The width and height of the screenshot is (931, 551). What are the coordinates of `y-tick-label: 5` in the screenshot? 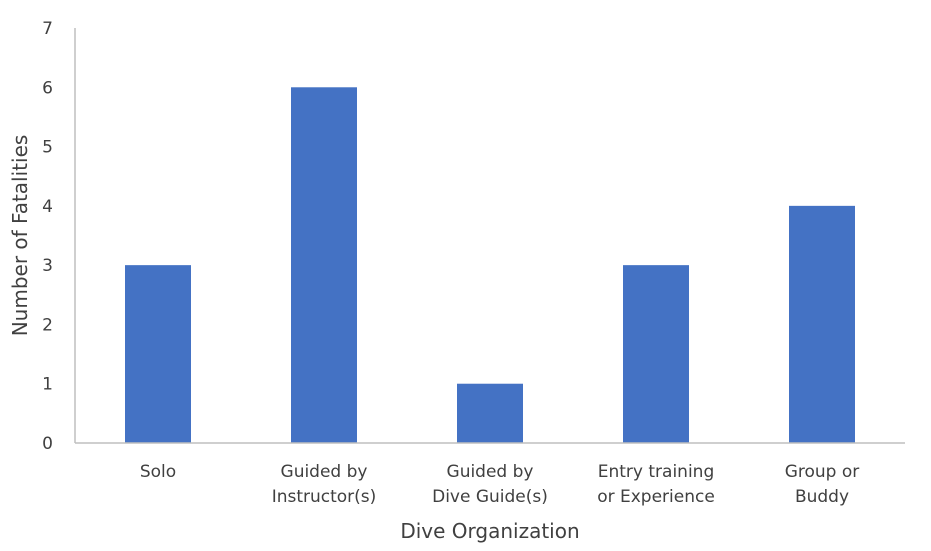 It's located at (47, 148).